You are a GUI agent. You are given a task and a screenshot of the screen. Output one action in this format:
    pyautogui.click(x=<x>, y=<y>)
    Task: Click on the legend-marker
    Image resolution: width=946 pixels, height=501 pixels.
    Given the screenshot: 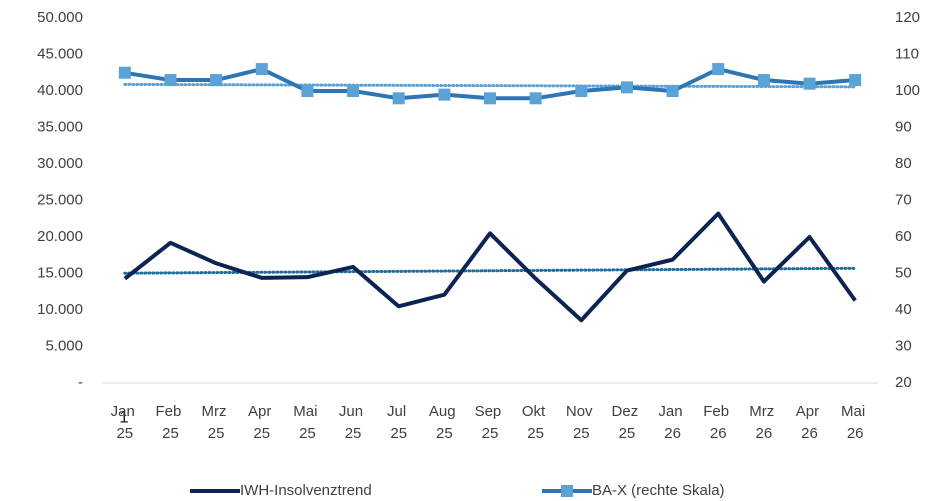 What is the action you would take?
    pyautogui.click(x=567, y=491)
    